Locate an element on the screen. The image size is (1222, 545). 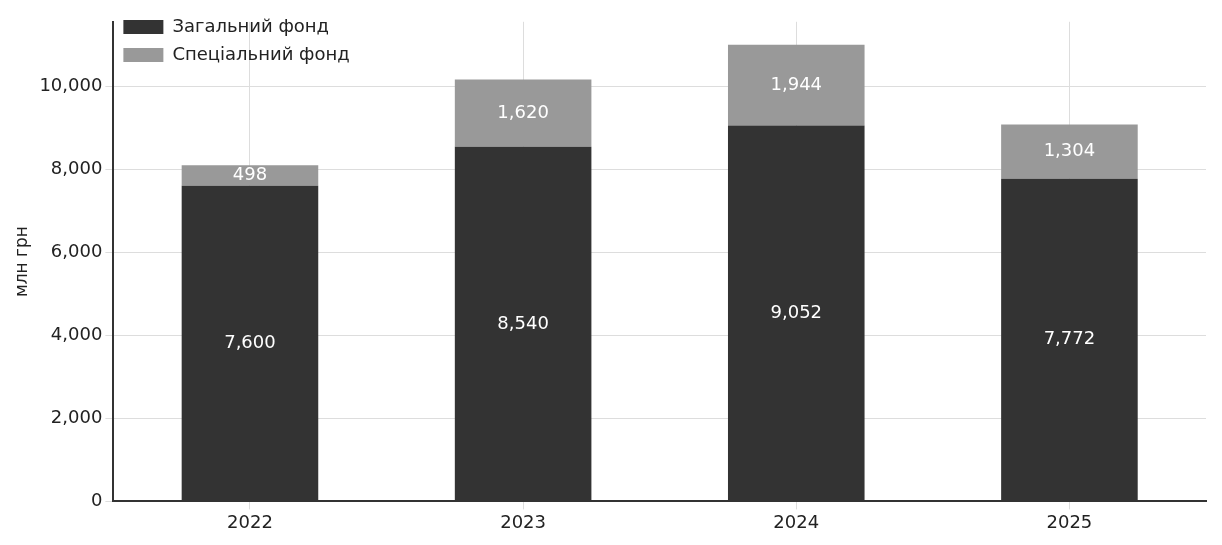
y-axis-title: млн грн is located at coordinates (20, 262).